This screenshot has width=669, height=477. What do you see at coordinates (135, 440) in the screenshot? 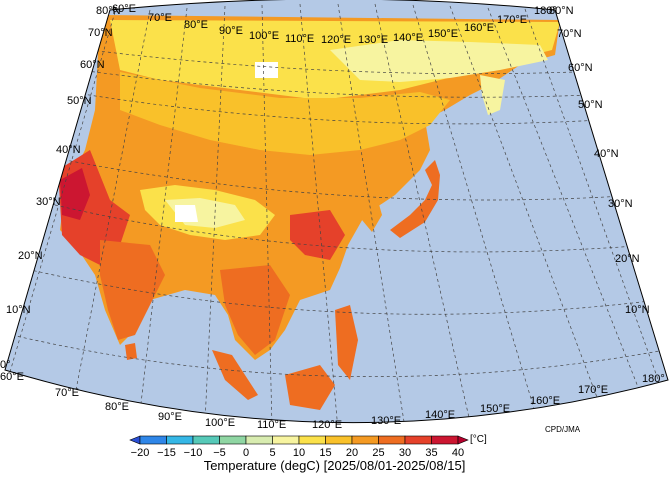
I see `colorbar-min-arrow` at bounding box center [135, 440].